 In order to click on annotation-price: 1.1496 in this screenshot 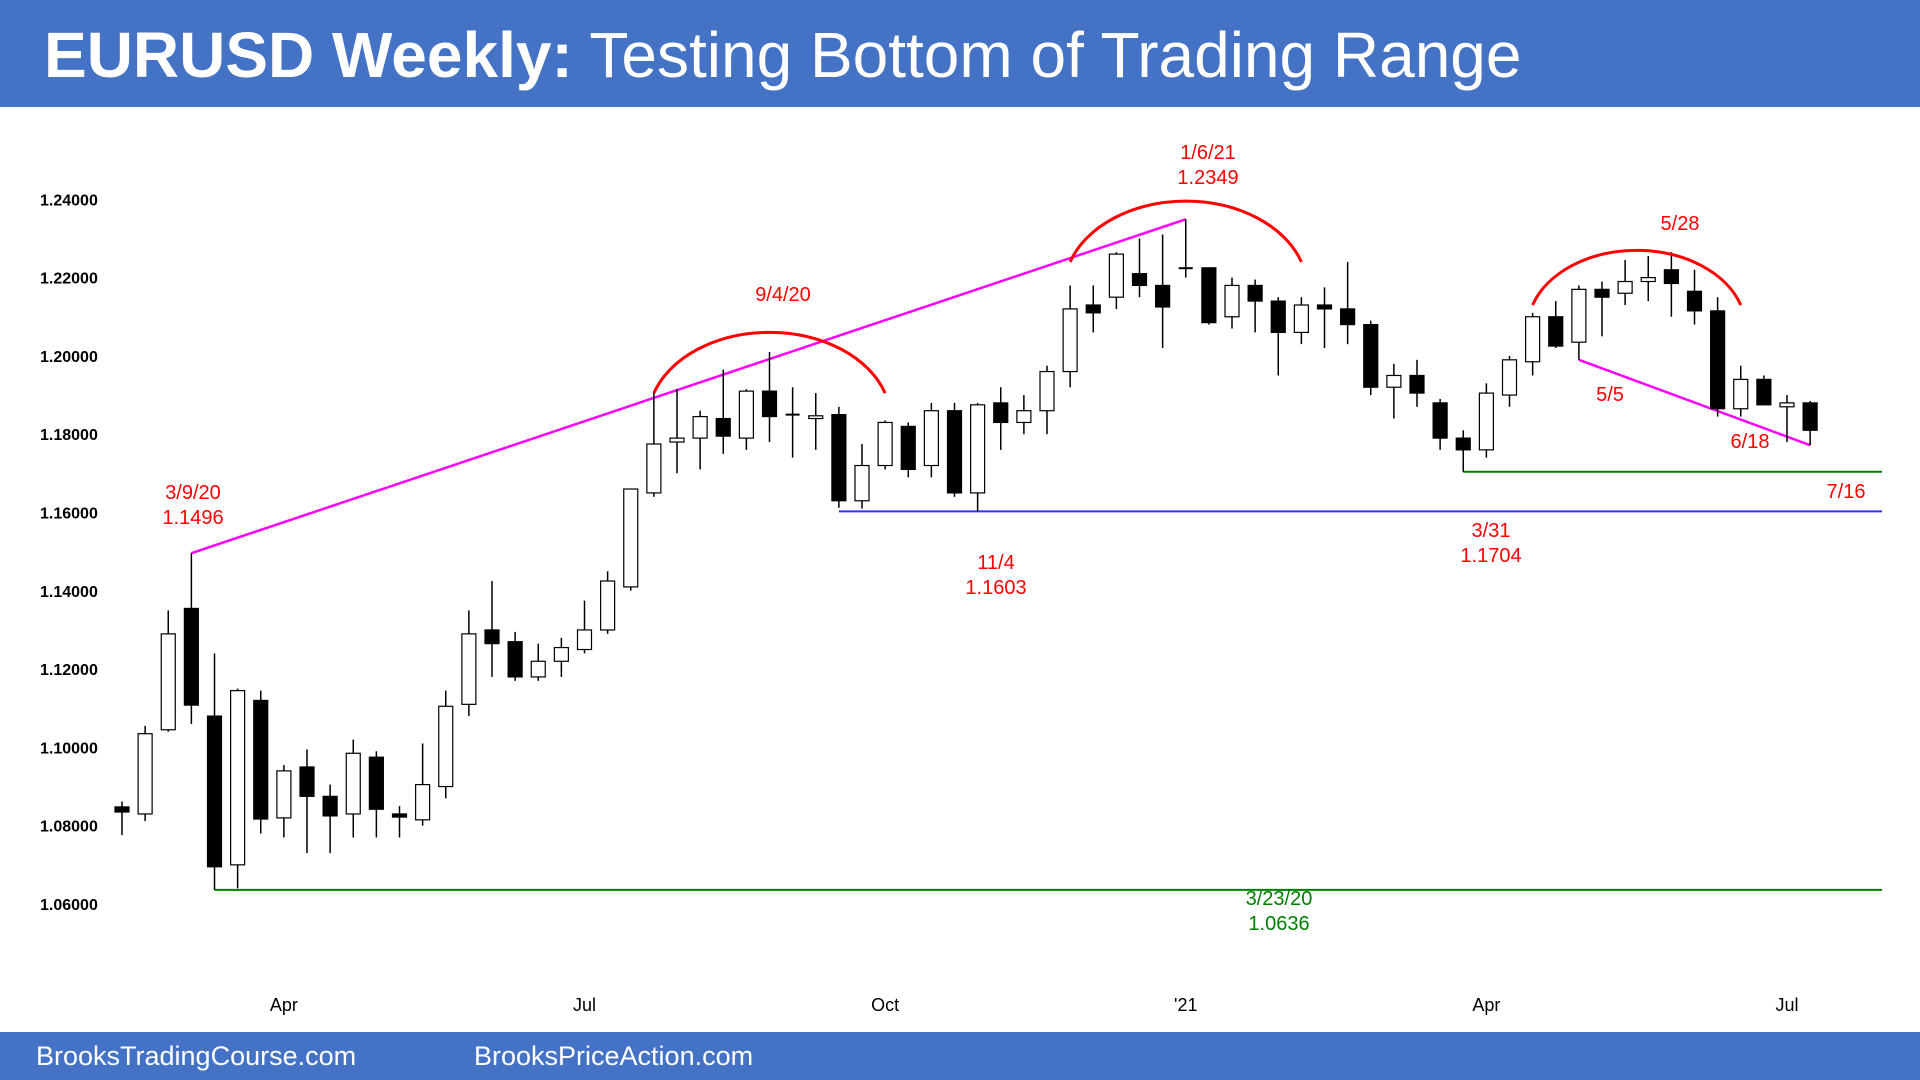, I will do `click(192, 518)`.